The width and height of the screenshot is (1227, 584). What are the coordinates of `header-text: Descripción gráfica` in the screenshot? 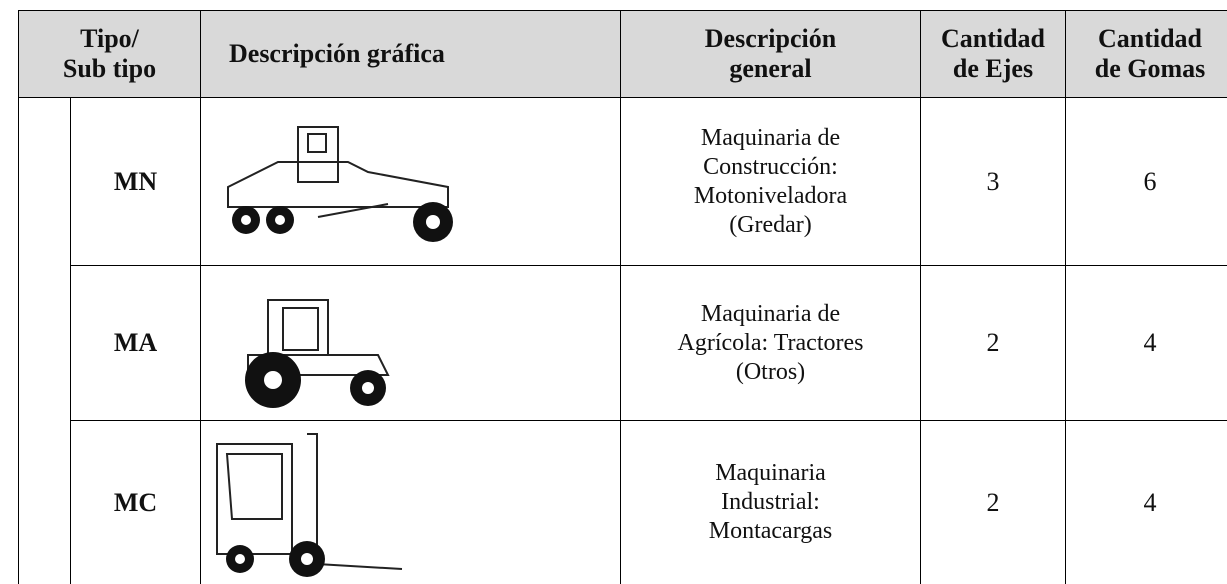 It's located at (337, 53).